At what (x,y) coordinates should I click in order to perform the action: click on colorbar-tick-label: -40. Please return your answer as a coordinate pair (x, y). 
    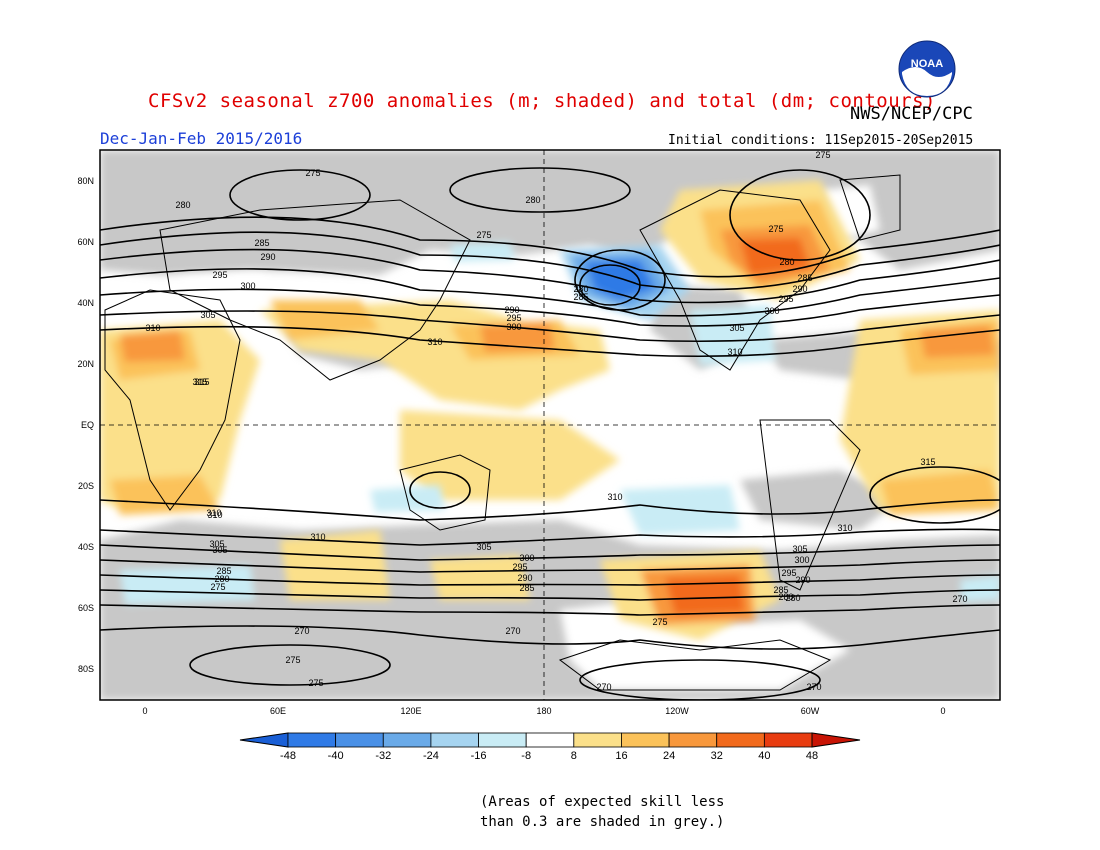
    Looking at the image, I should click on (336, 756).